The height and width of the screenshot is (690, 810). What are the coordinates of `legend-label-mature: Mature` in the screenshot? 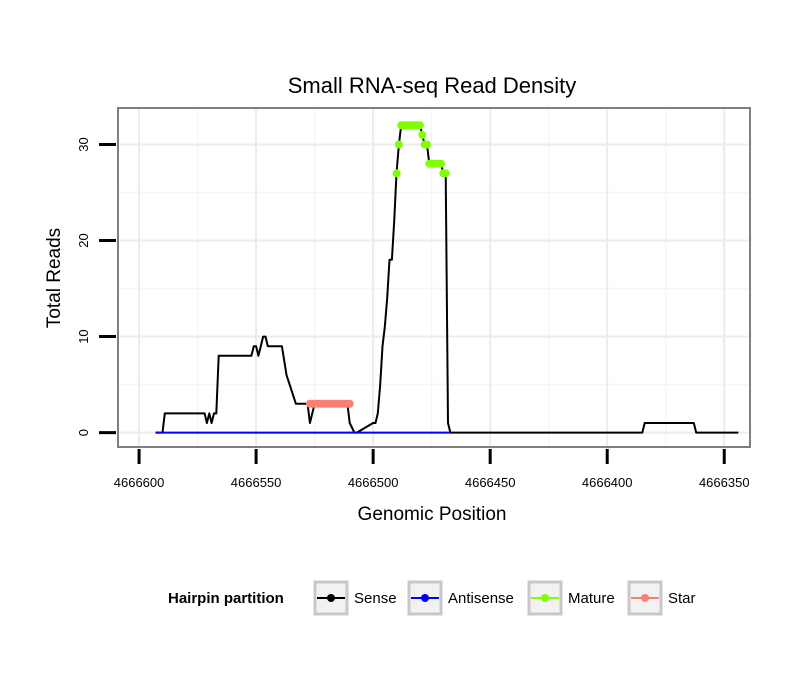 It's located at (591, 598).